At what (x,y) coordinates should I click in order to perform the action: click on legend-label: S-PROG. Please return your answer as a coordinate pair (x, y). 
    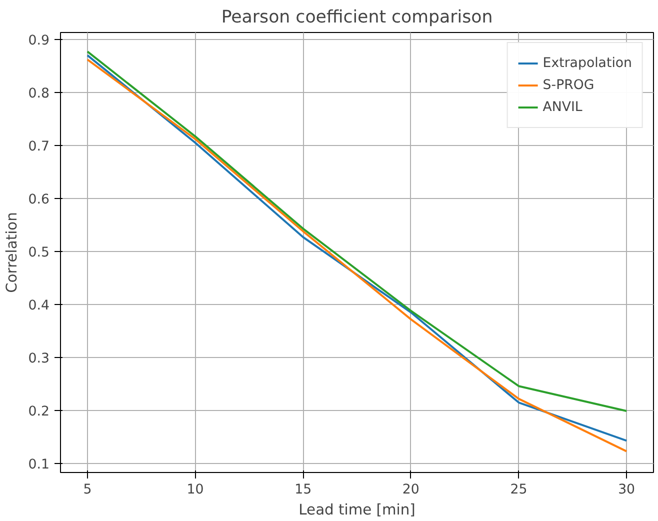
    Looking at the image, I should click on (568, 85).